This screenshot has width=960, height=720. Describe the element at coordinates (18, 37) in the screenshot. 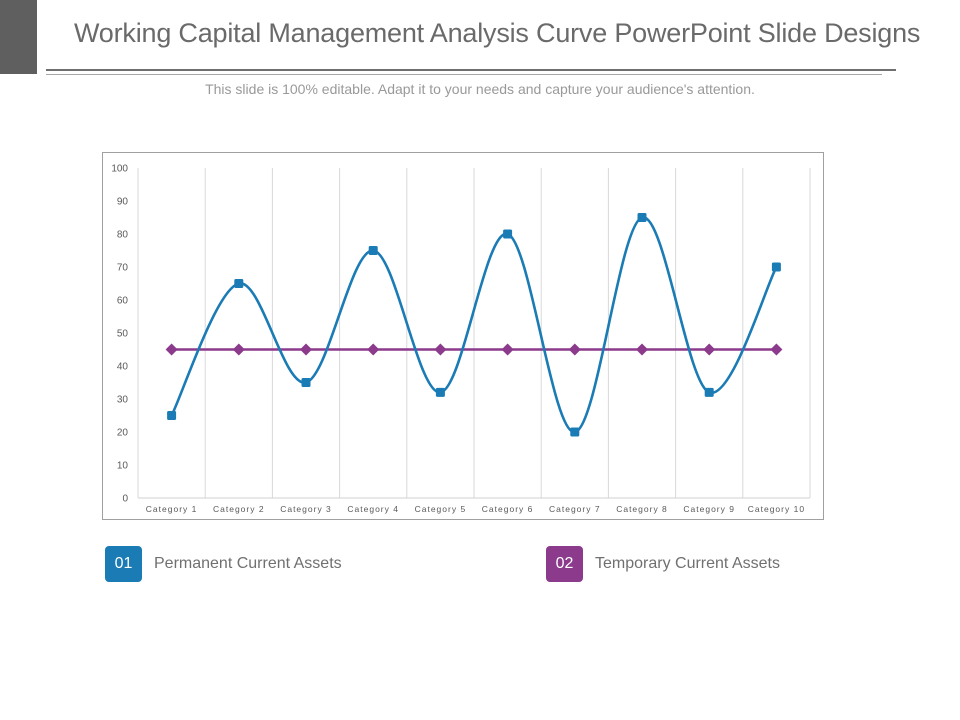

I see `title-accent-bar` at that location.